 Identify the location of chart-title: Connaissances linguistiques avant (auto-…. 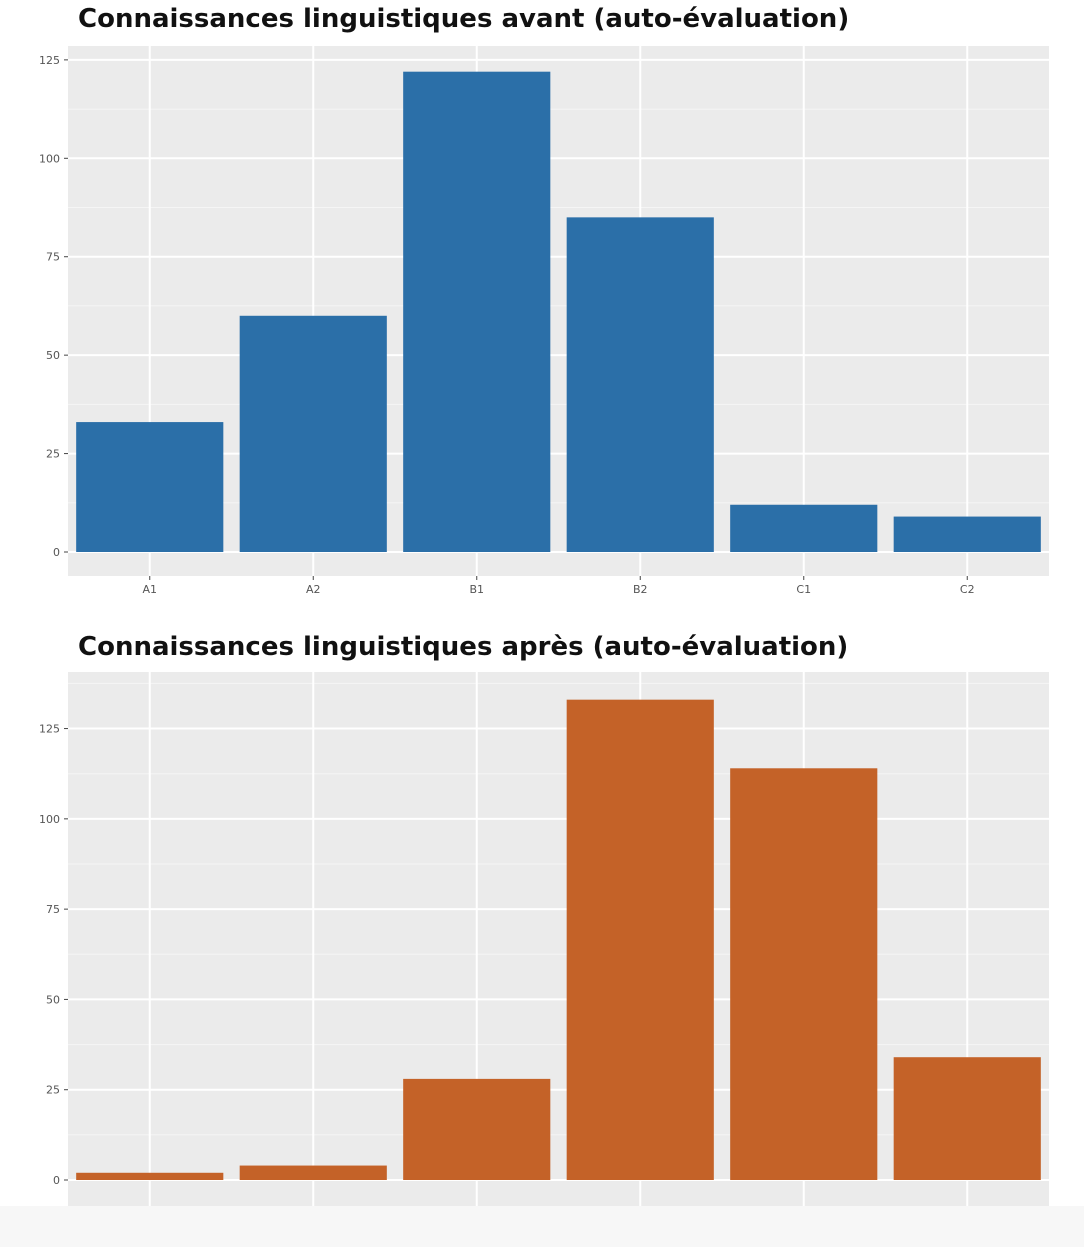
(464, 19).